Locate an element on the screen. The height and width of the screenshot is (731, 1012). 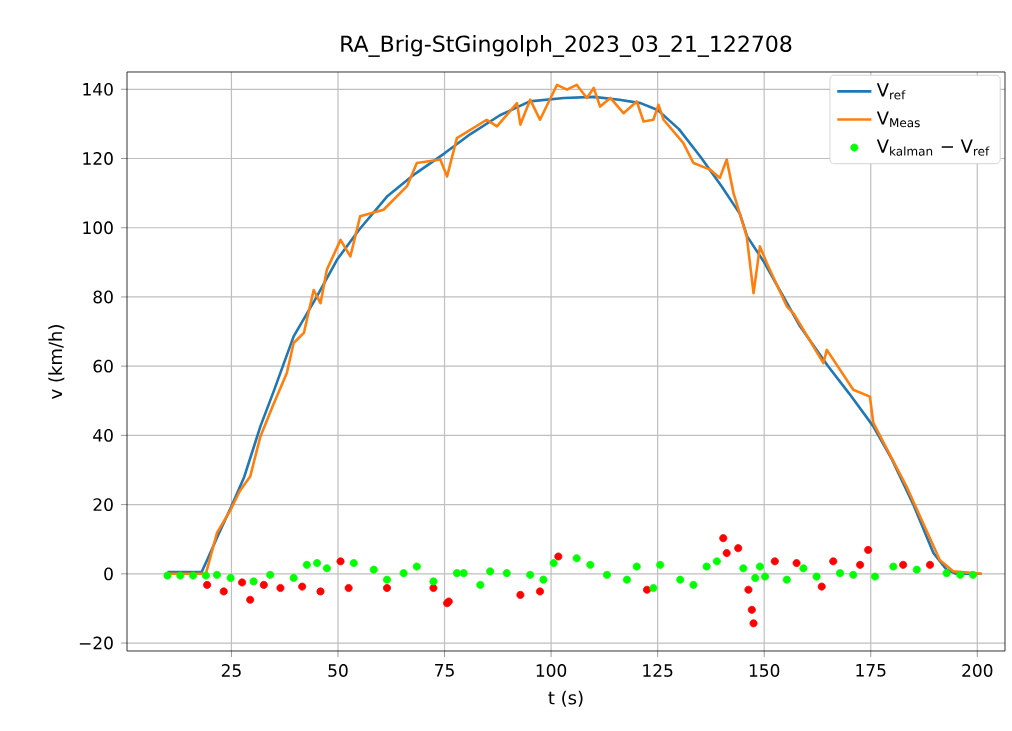
legend-label: V$_{ref}$ is located at coordinates (891, 91).